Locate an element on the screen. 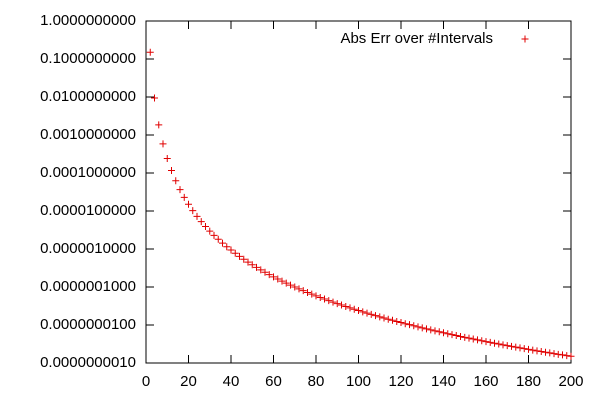 This screenshot has width=600, height=400. x-tick-label: 180 is located at coordinates (528, 381).